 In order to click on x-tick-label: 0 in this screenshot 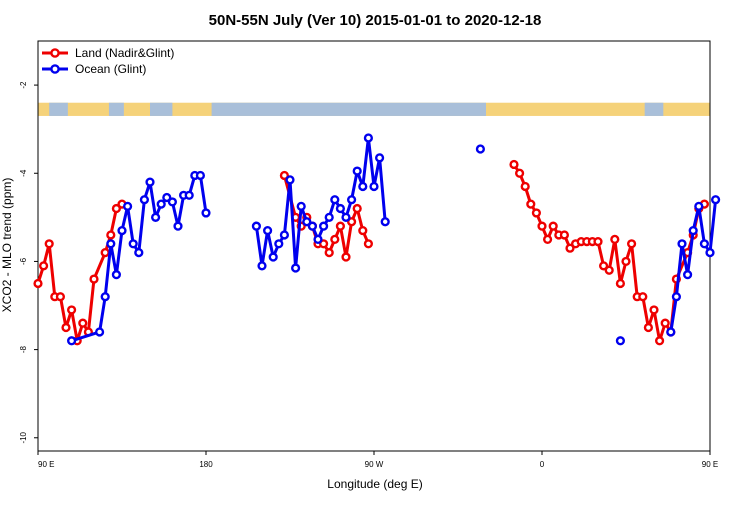, I will do `click(542, 464)`.